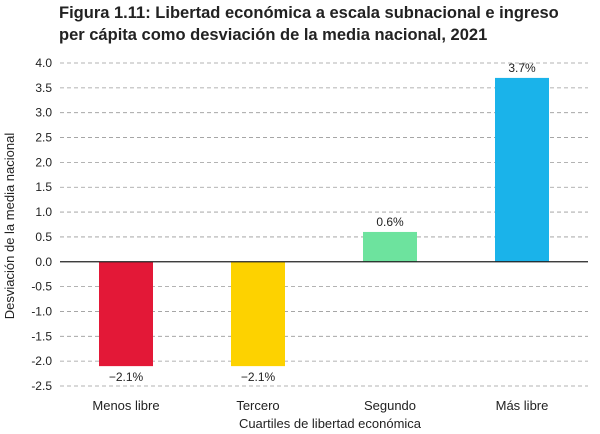 Image resolution: width=600 pixels, height=434 pixels. Describe the element at coordinates (125, 405) in the screenshot. I see `x-tick-label: Menos libre` at that location.